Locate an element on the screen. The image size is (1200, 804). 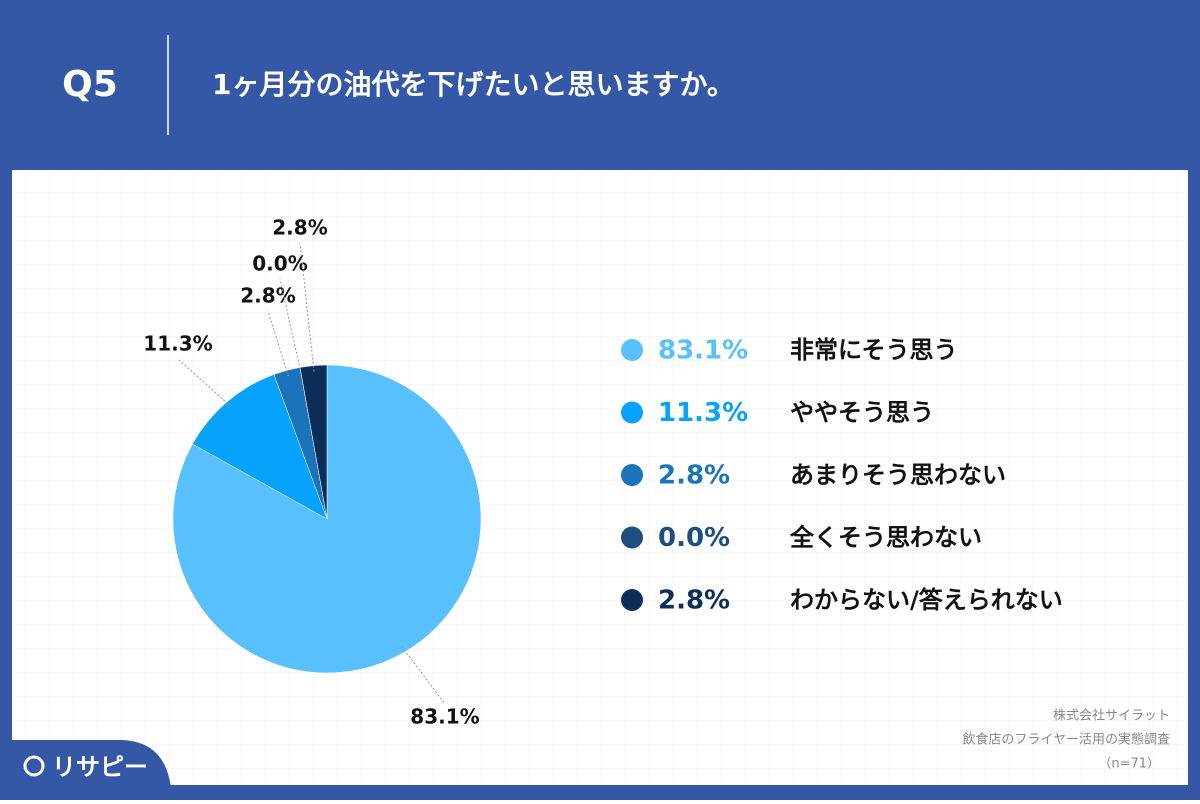
legend-value: 0.0% is located at coordinates (694, 538).